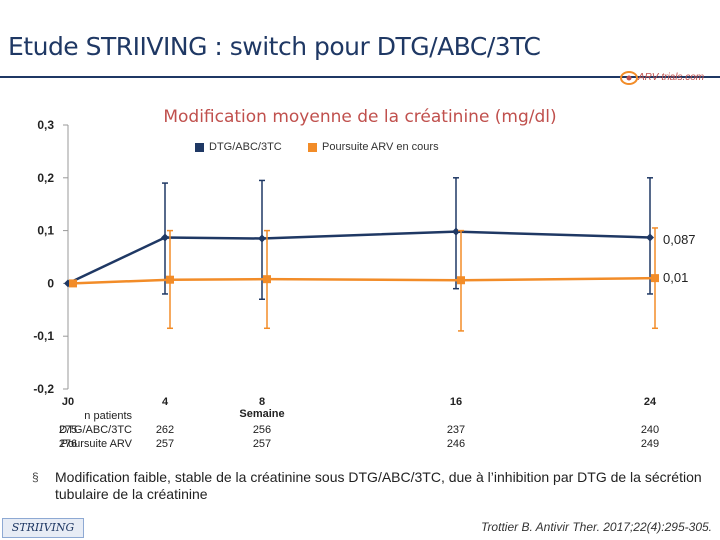 Image resolution: width=720 pixels, height=540 pixels. Describe the element at coordinates (165, 430) in the screenshot. I see `n-patients-value: 262` at that location.